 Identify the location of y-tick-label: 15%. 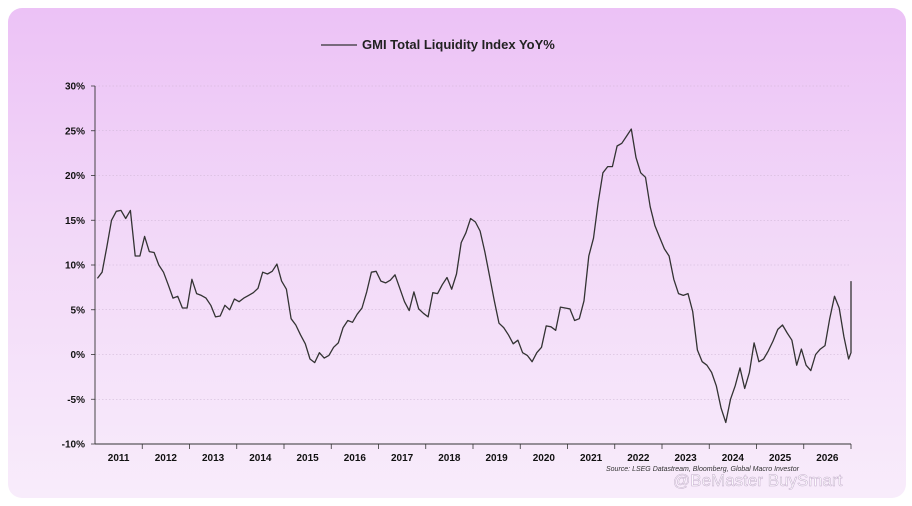
(75, 221).